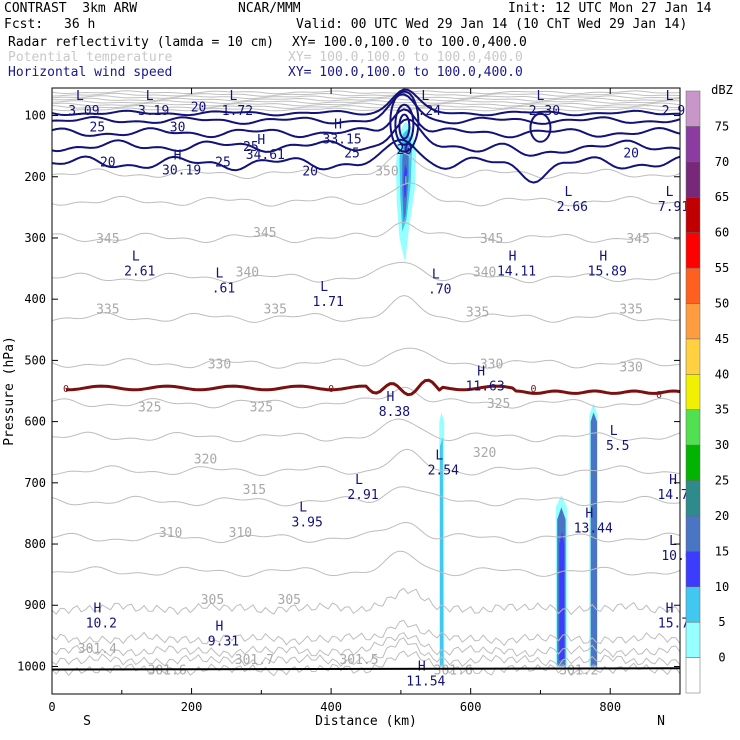 This screenshot has width=740, height=740. I want to click on field-theta-name: Potential temperature, so click(90, 57).